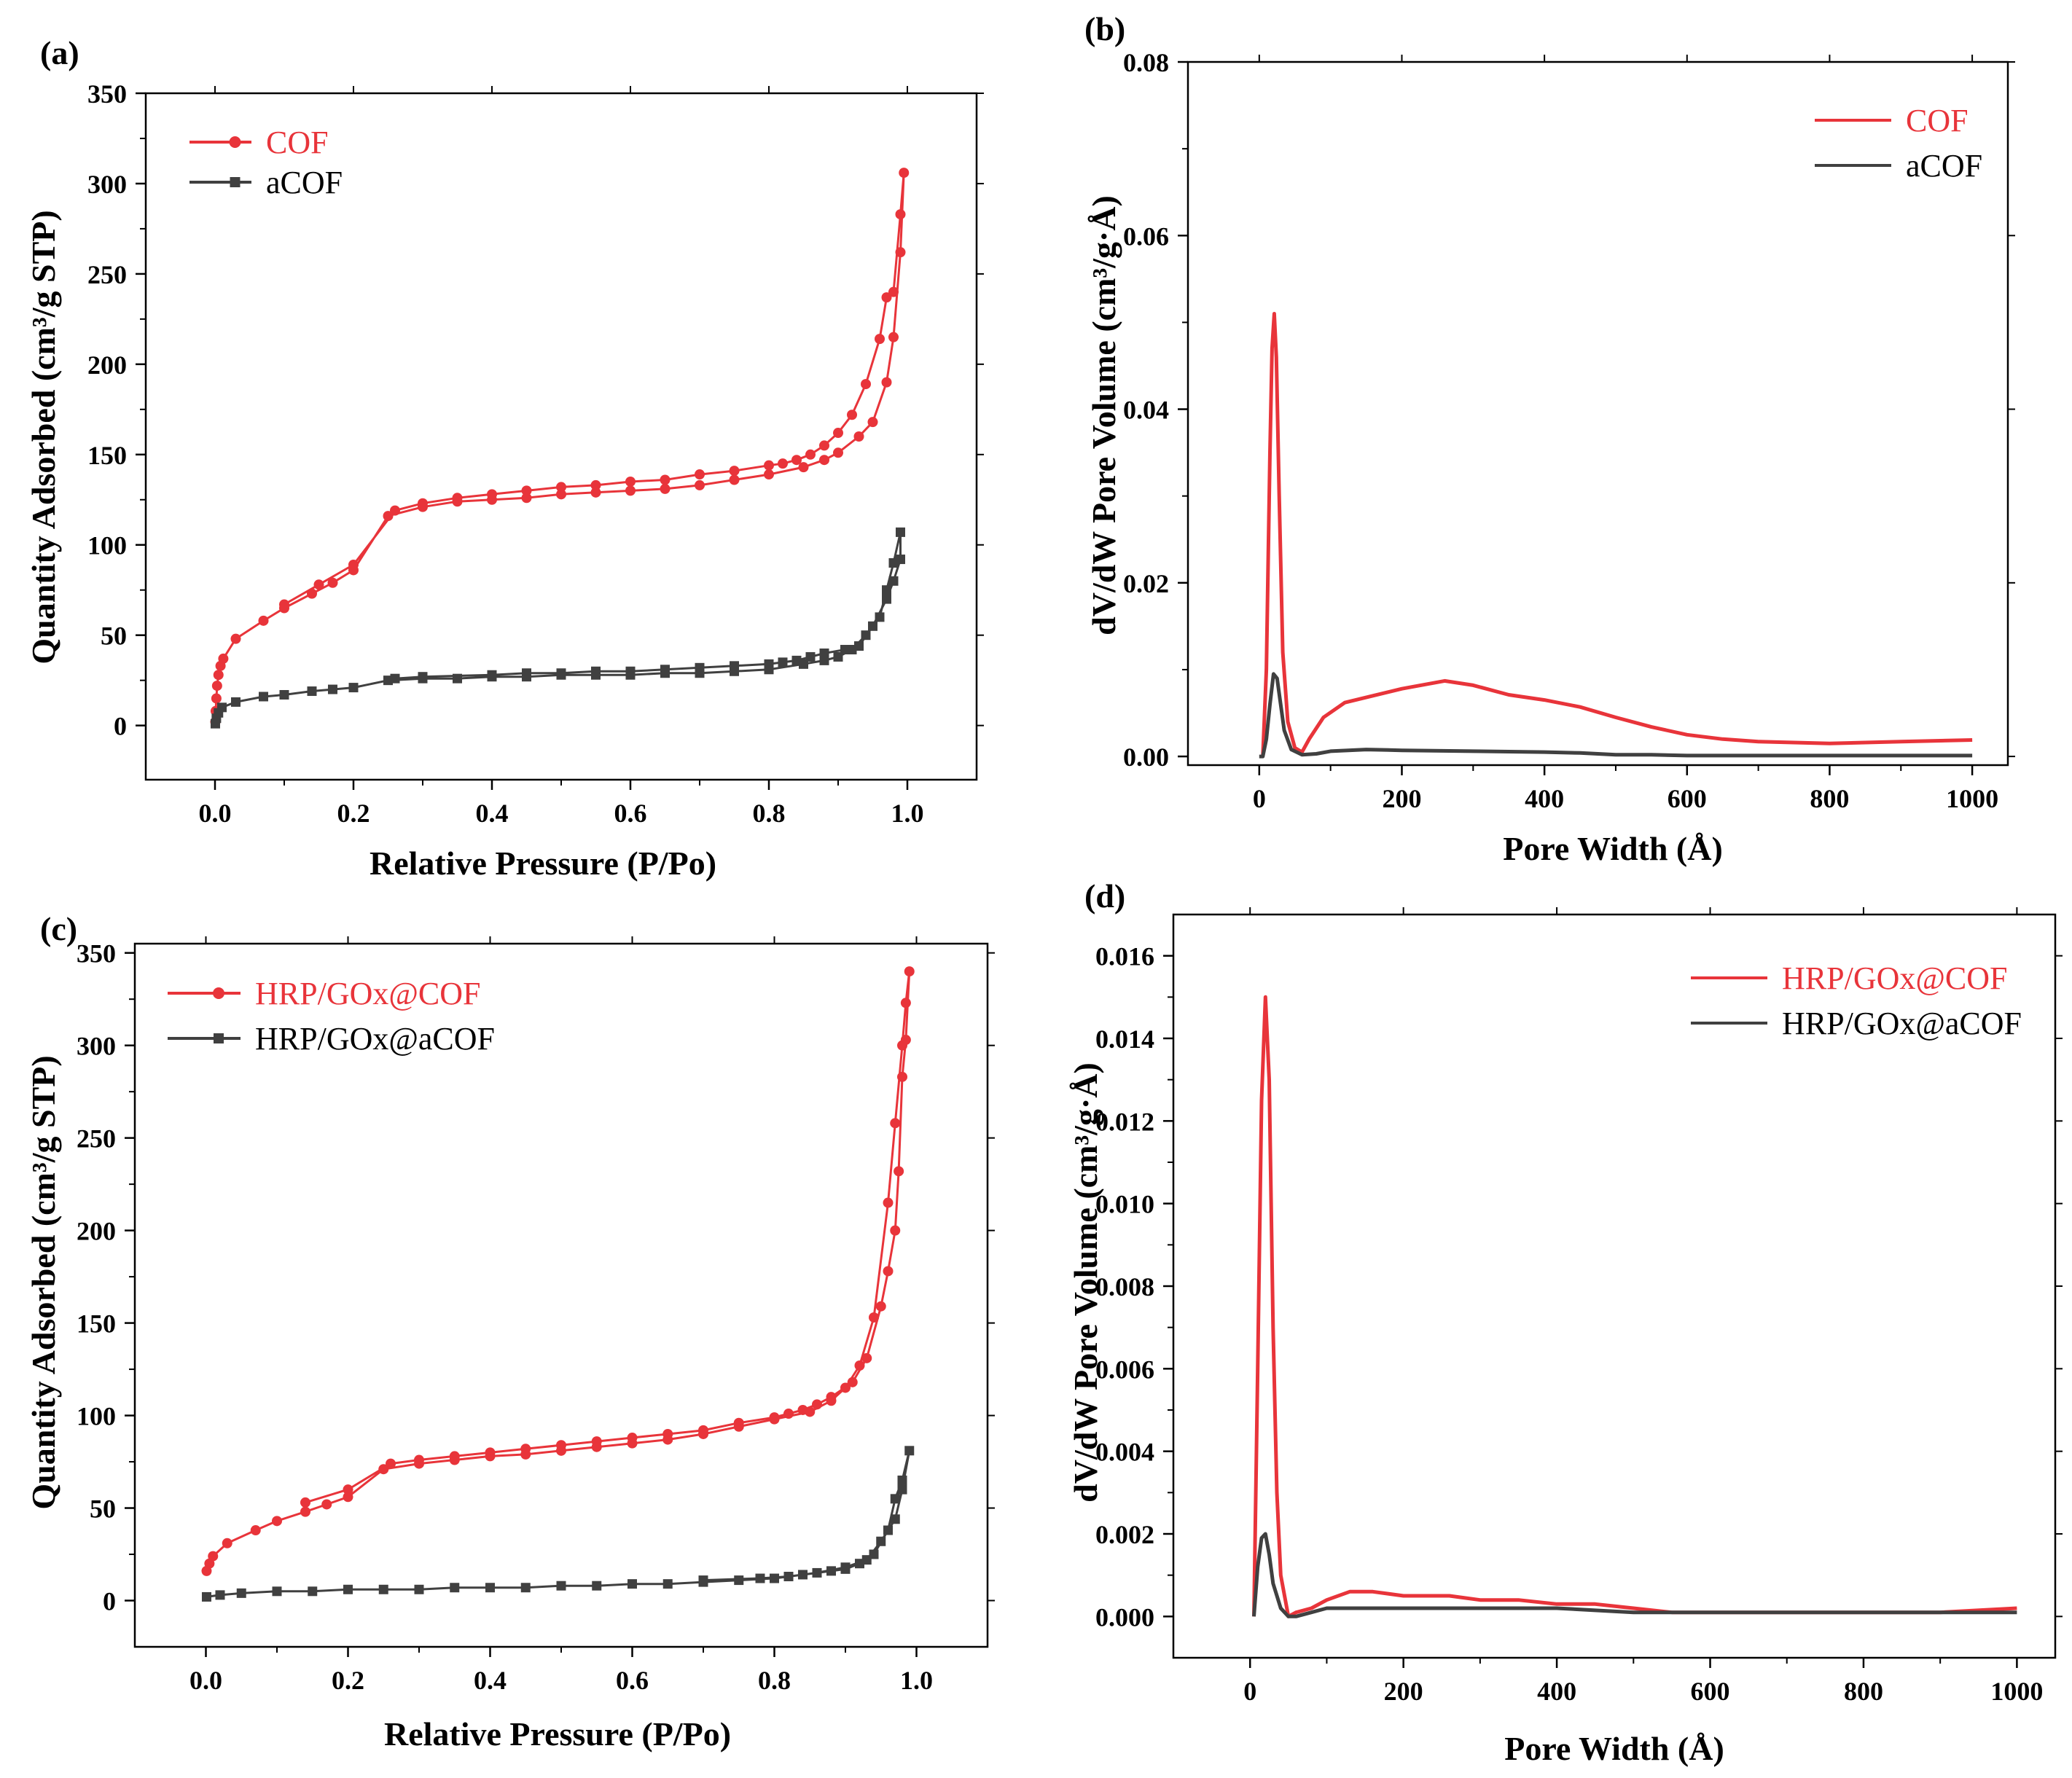 This screenshot has width=2072, height=1778. Describe the element at coordinates (1124, 1121) in the screenshot. I see `y-tick-label: 0.012` at that location.